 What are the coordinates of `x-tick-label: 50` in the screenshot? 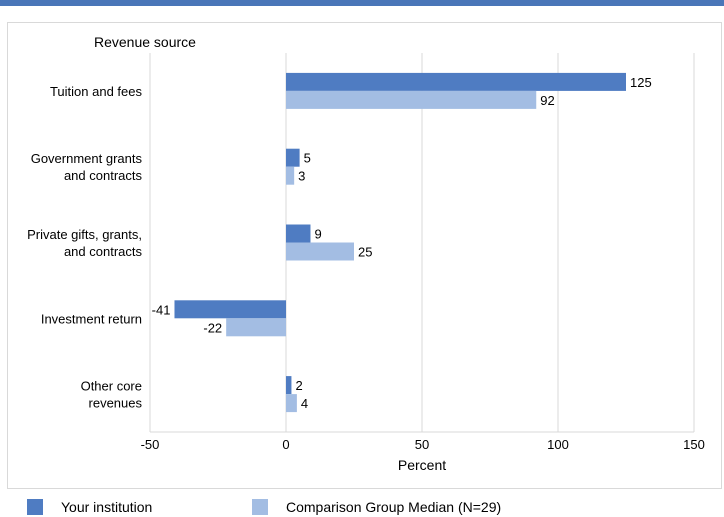 It's located at (422, 444).